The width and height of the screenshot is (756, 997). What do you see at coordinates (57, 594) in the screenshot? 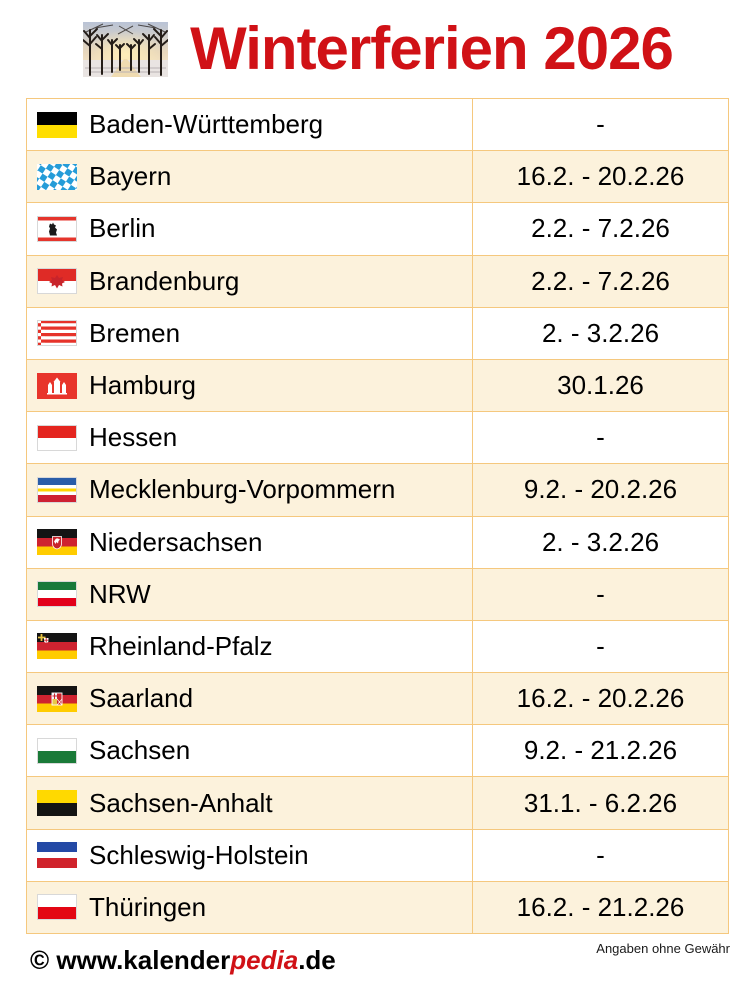
I see `flag-nrw-icon` at bounding box center [57, 594].